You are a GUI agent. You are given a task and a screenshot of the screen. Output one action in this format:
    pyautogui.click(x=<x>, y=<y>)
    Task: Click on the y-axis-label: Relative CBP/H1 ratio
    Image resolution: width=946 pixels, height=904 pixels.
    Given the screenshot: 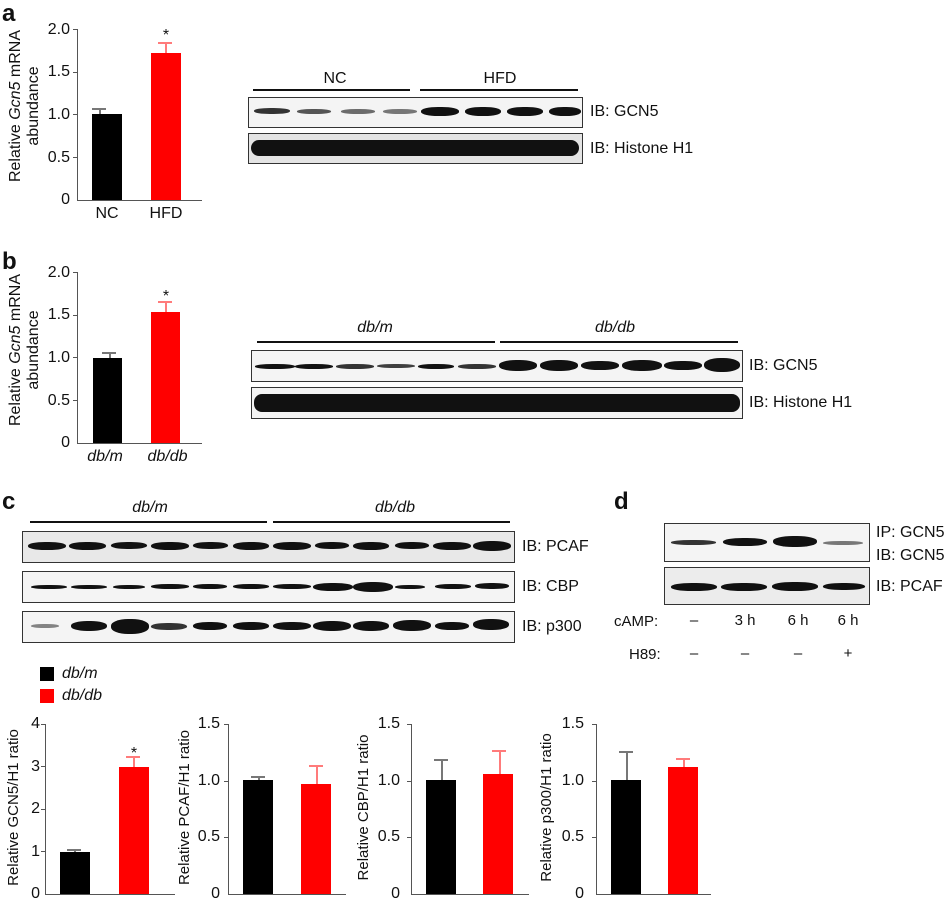 What is the action you would take?
    pyautogui.click(x=363, y=807)
    